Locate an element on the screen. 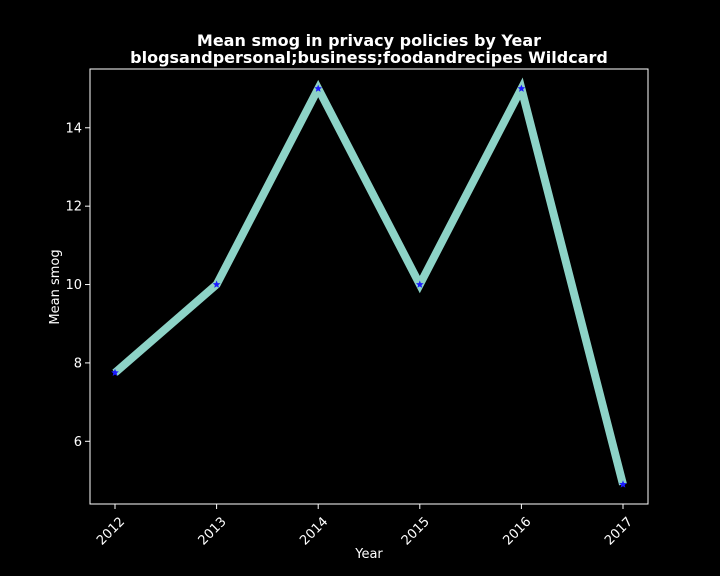  y-tick-label: 14 is located at coordinates (73, 128).